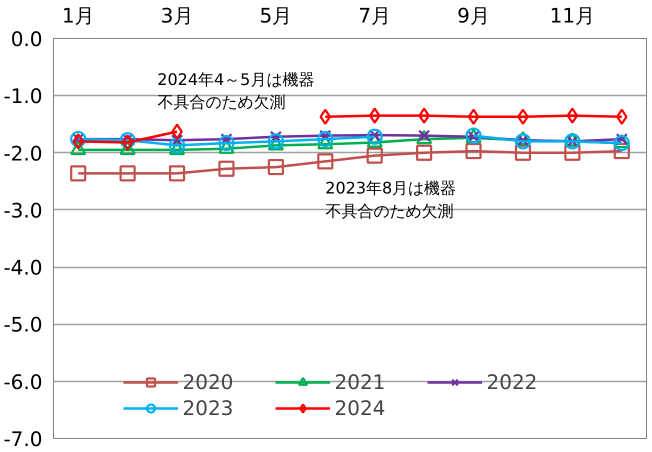 The height and width of the screenshot is (452, 652). What do you see at coordinates (360, 382) in the screenshot?
I see `legend-label: 2021` at bounding box center [360, 382].